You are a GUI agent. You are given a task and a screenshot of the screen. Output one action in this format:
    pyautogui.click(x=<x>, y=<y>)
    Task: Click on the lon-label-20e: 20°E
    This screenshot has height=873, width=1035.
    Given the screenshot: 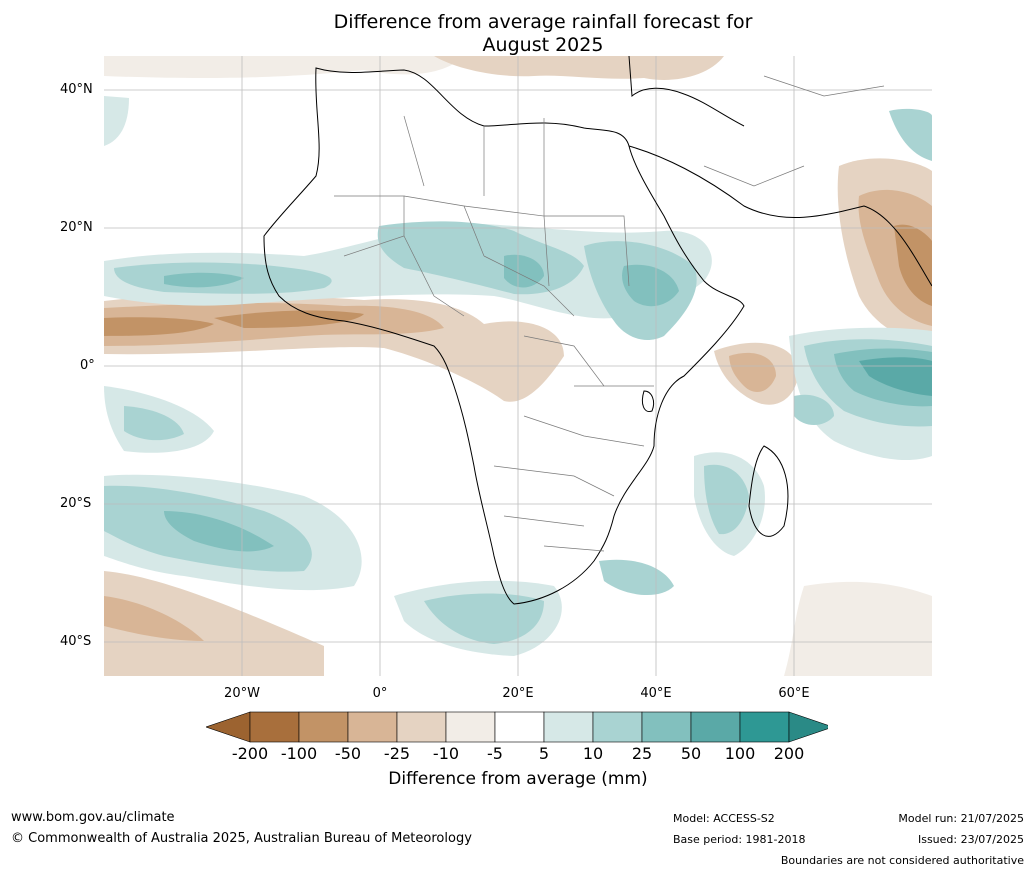 What is the action you would take?
    pyautogui.click(x=518, y=693)
    